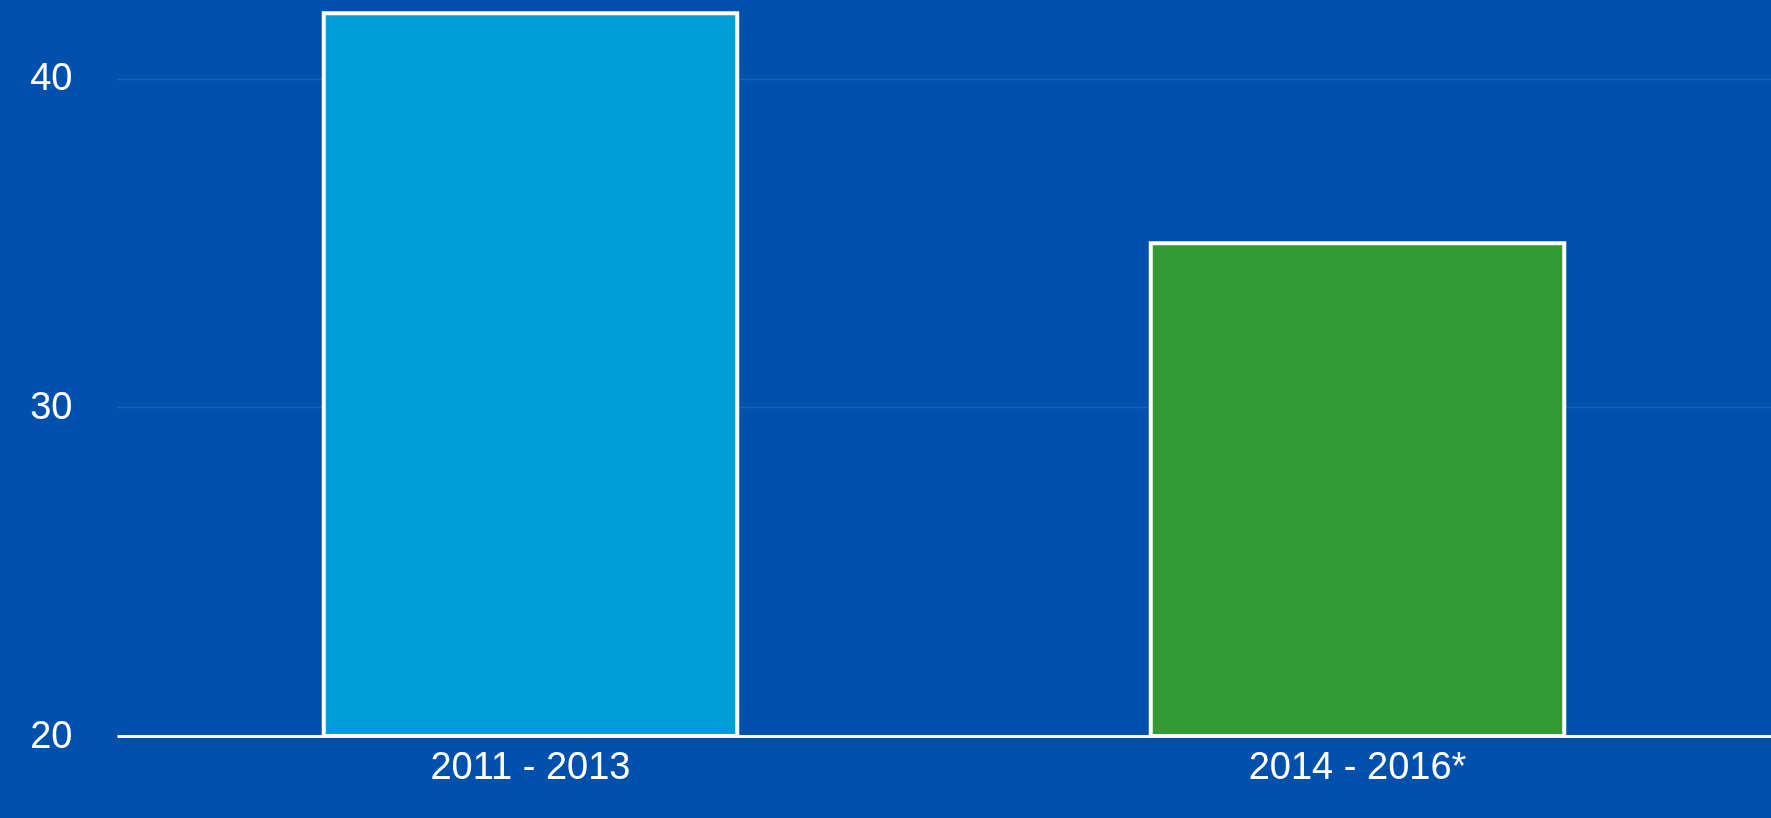 This screenshot has width=1771, height=818. Describe the element at coordinates (51, 77) in the screenshot. I see `y-tick-label: 40` at that location.